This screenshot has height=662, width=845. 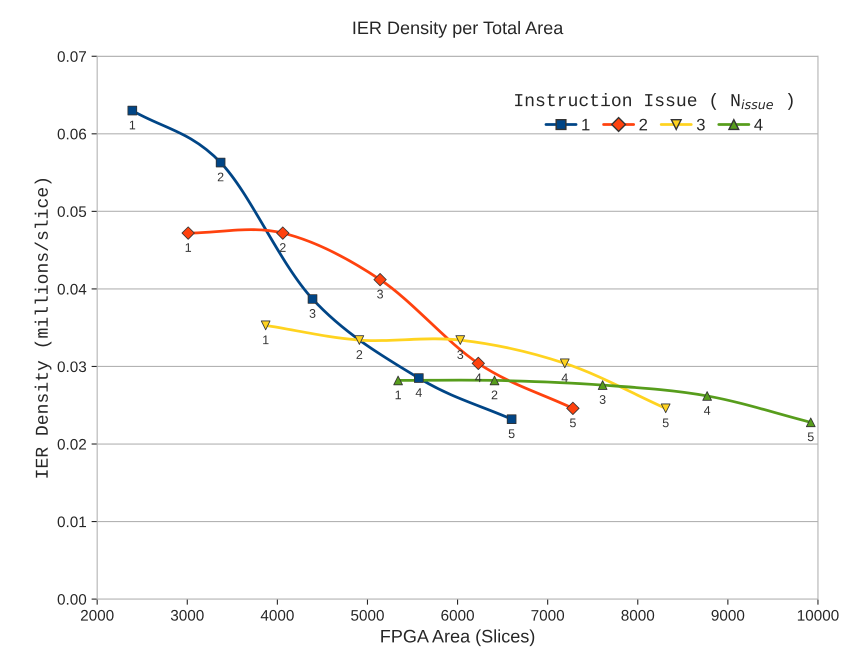 I want to click on x-tick-label: 10000, so click(x=818, y=615).